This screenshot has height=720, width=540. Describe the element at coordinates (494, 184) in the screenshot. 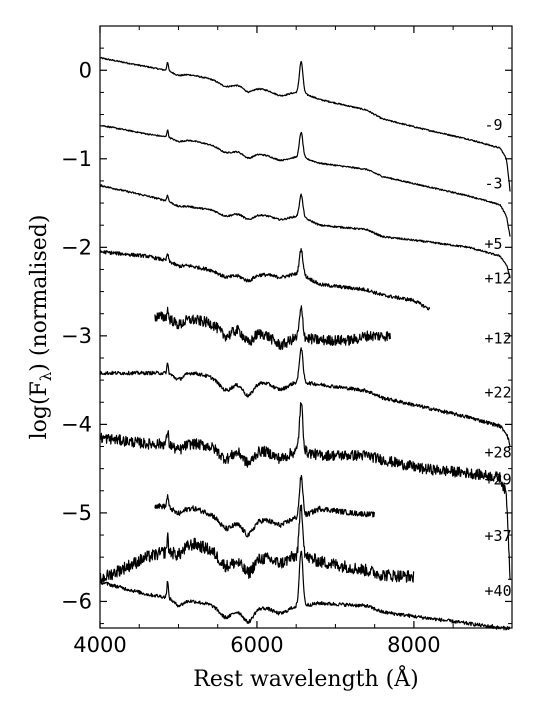

I see `phase-label: -3` at that location.